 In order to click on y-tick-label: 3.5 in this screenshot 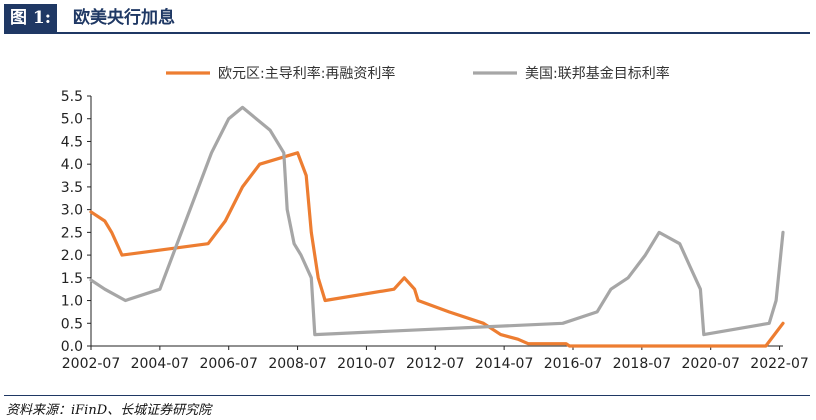, I will do `click(72, 188)`.